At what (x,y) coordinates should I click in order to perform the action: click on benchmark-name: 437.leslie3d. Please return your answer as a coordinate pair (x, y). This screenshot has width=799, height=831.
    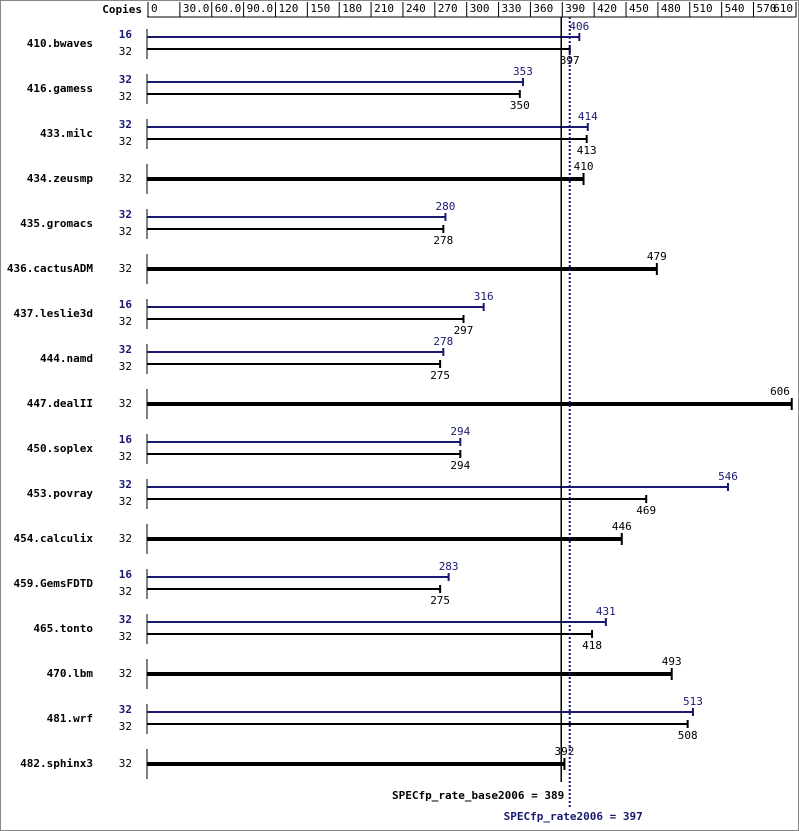
    Looking at the image, I should click on (53, 313).